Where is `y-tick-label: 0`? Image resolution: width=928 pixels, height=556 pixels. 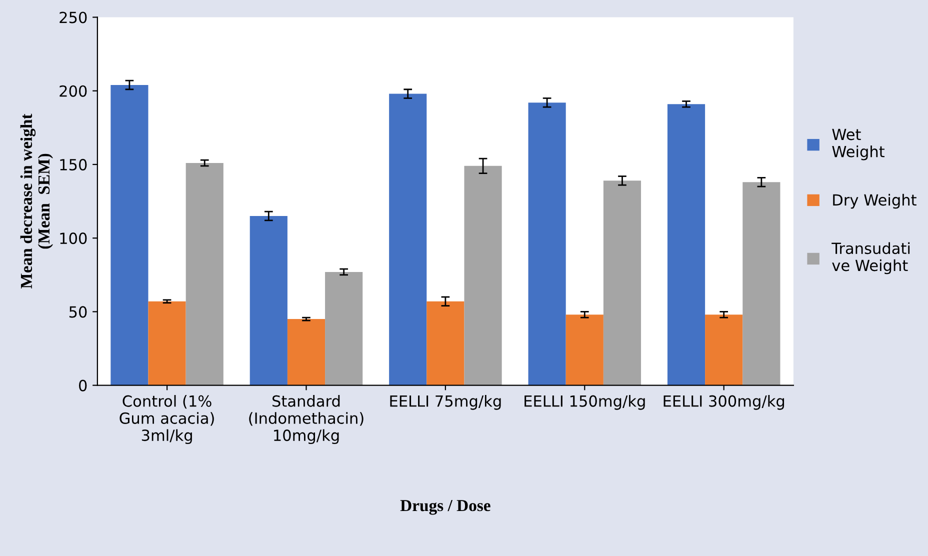
y-tick-label: 0 is located at coordinates (83, 386).